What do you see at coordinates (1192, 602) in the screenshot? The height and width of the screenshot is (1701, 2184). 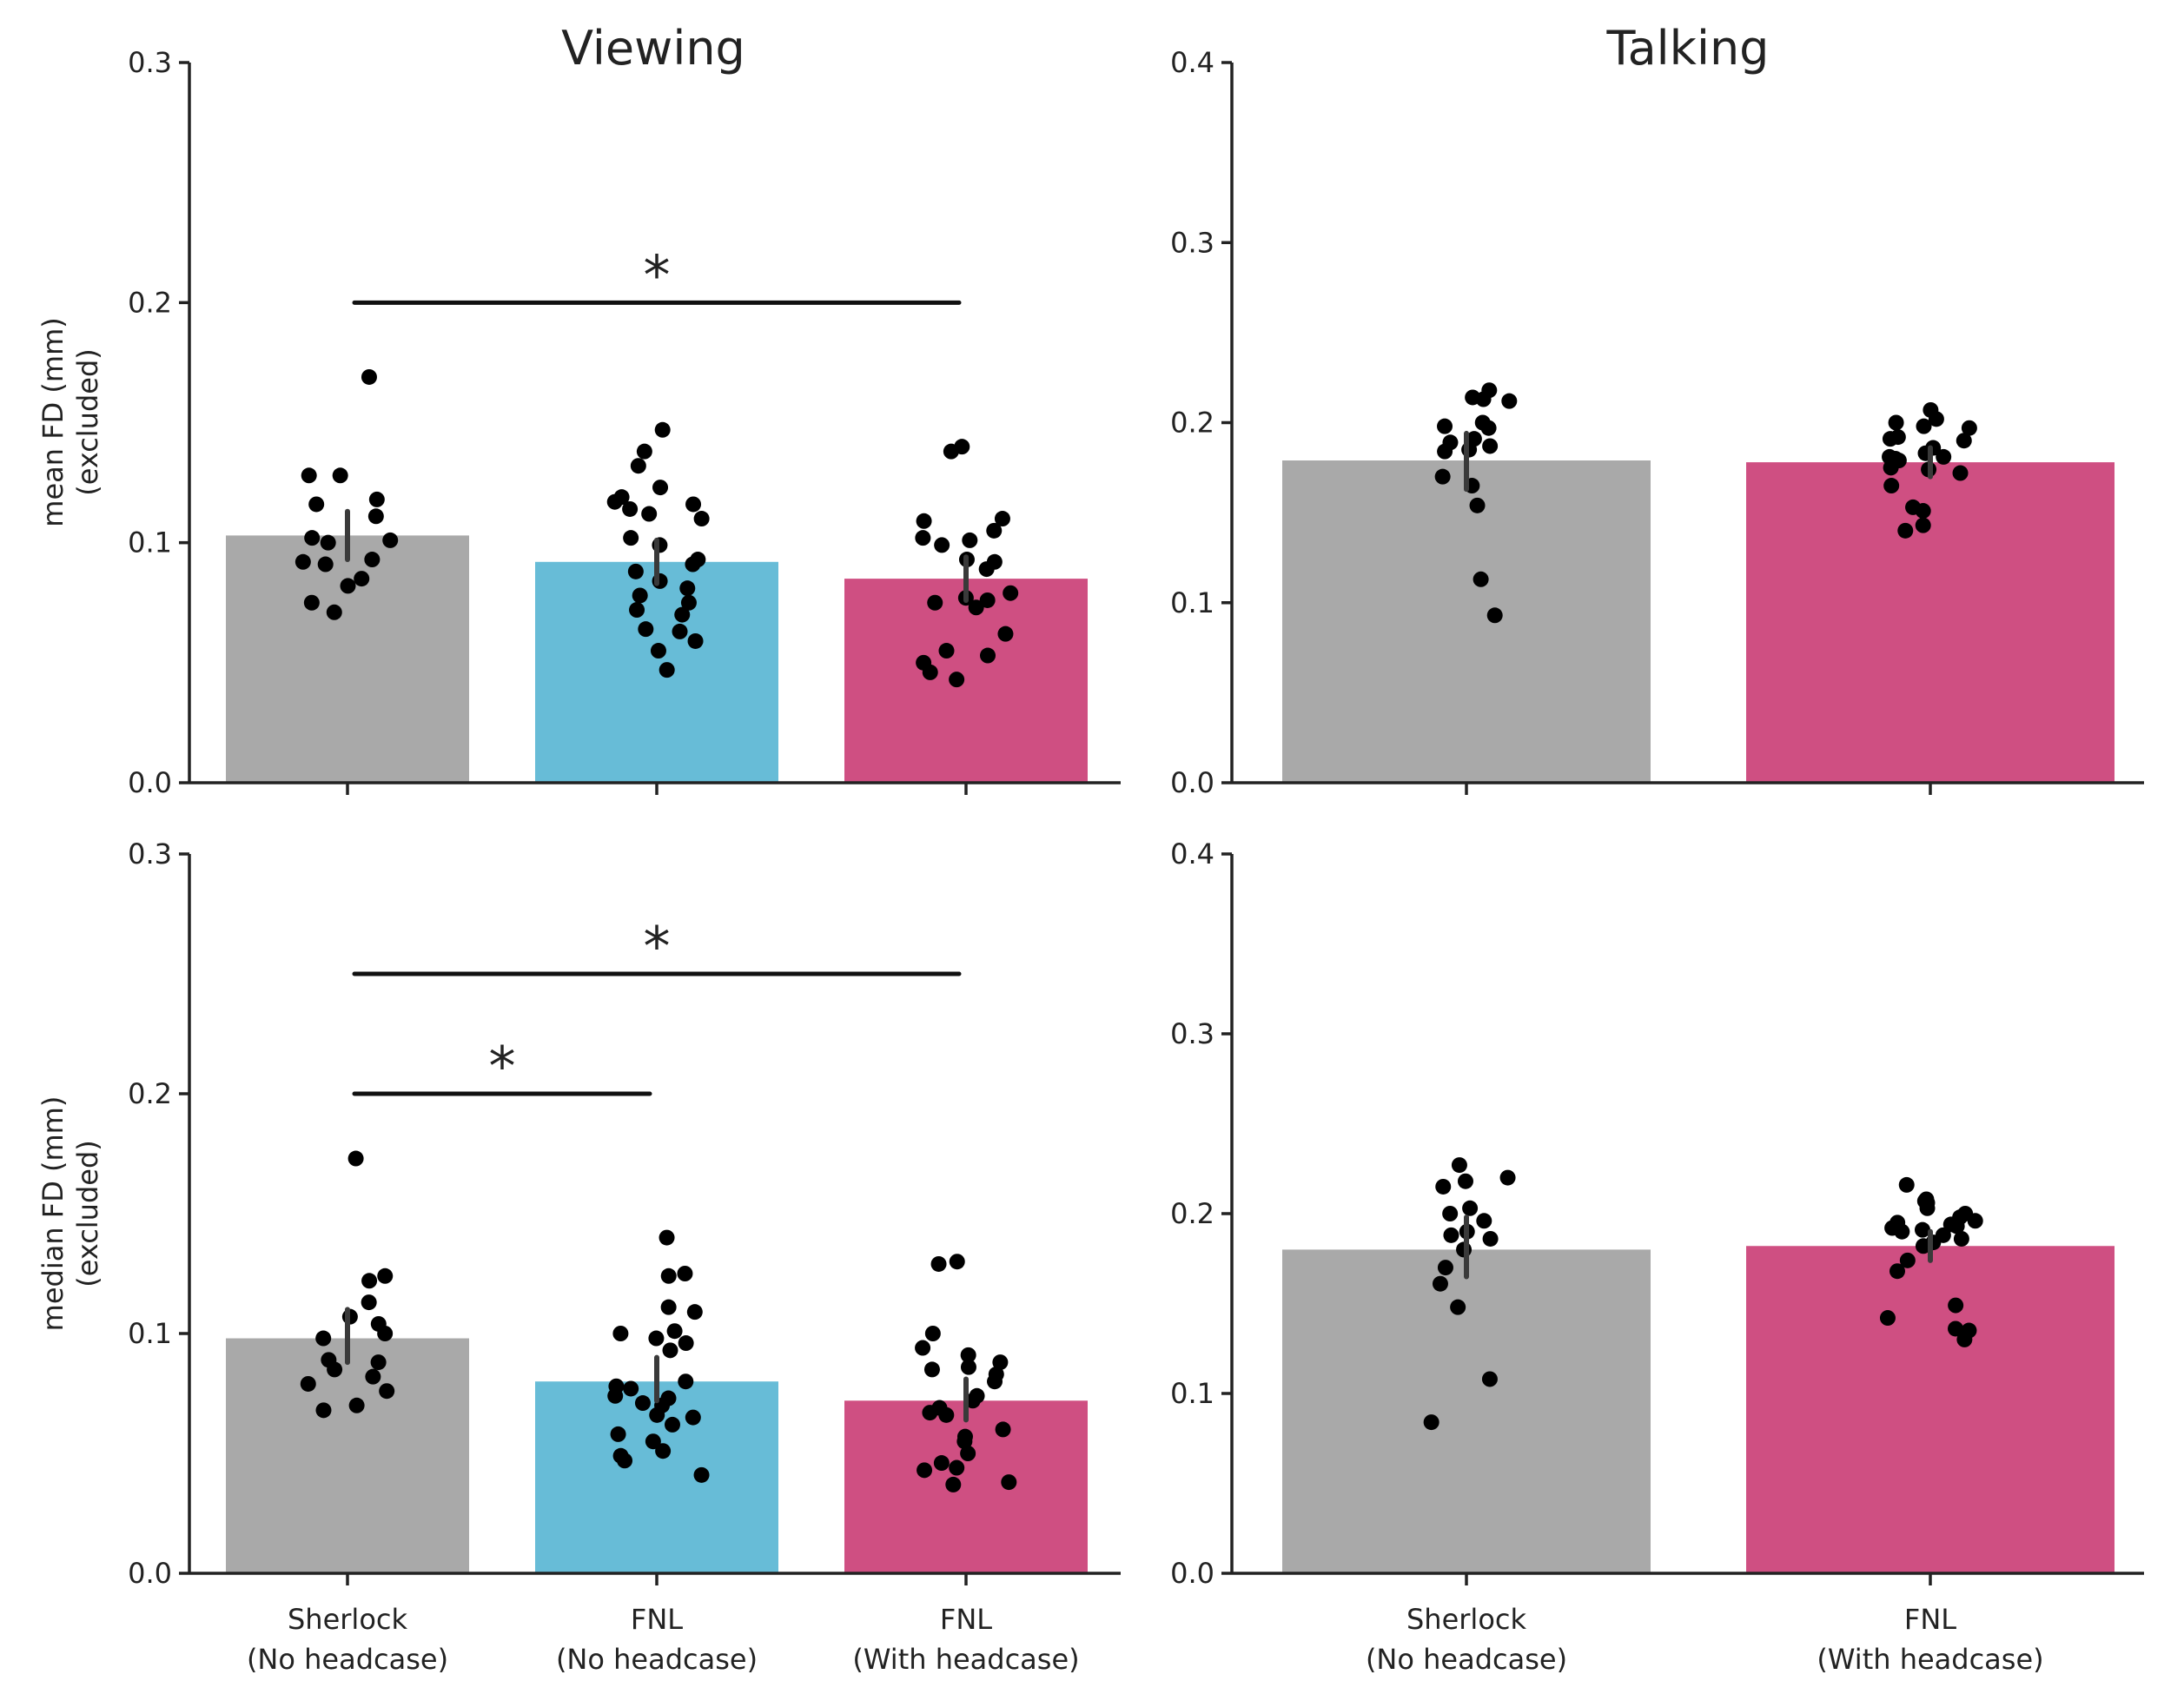 I see `y-tick-label: 0.1` at bounding box center [1192, 602].